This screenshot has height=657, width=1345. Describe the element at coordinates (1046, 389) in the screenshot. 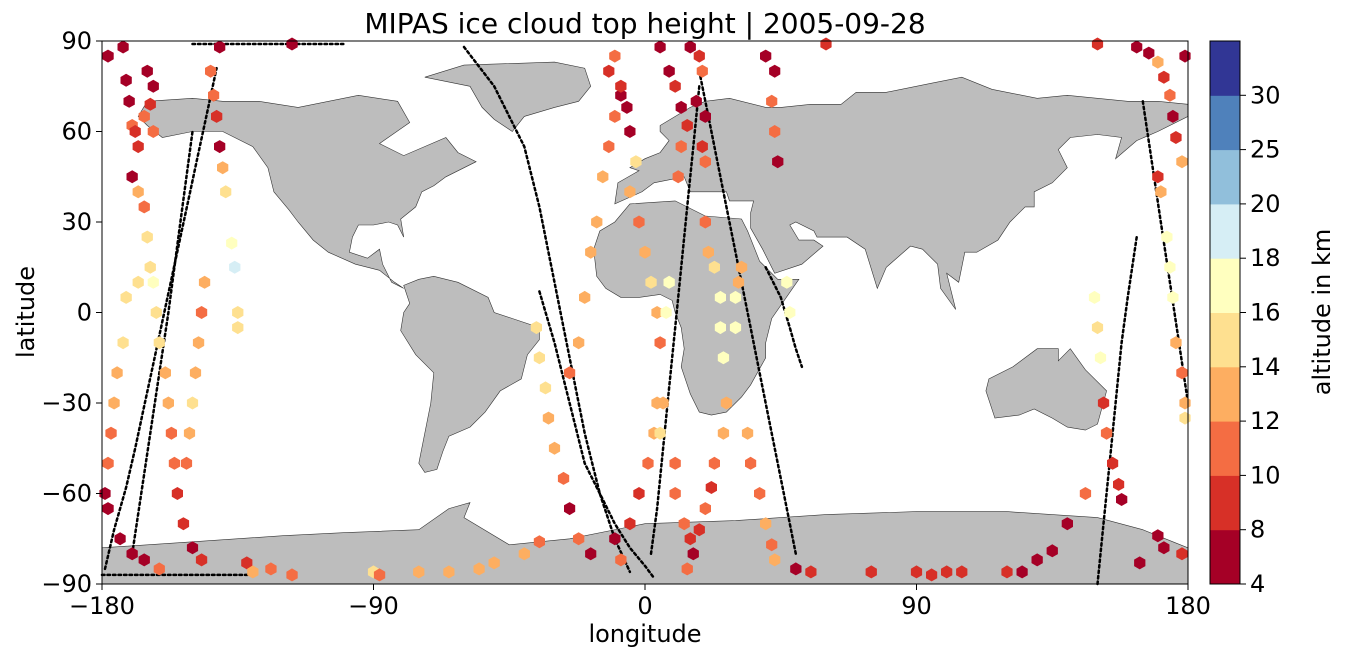

I see `land-australia` at that location.